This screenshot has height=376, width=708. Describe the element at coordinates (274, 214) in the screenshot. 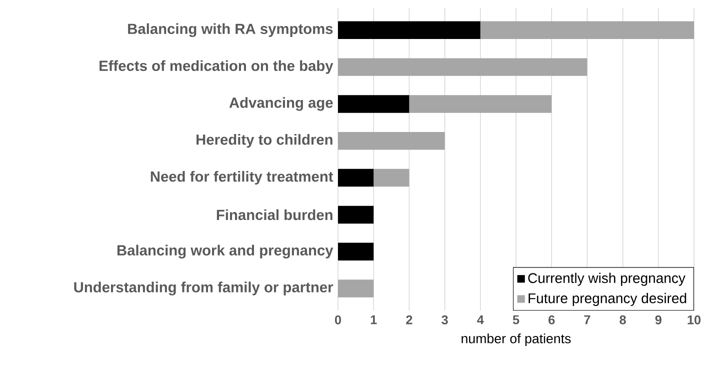

I see `y-tick-label: Financial burden` at that location.